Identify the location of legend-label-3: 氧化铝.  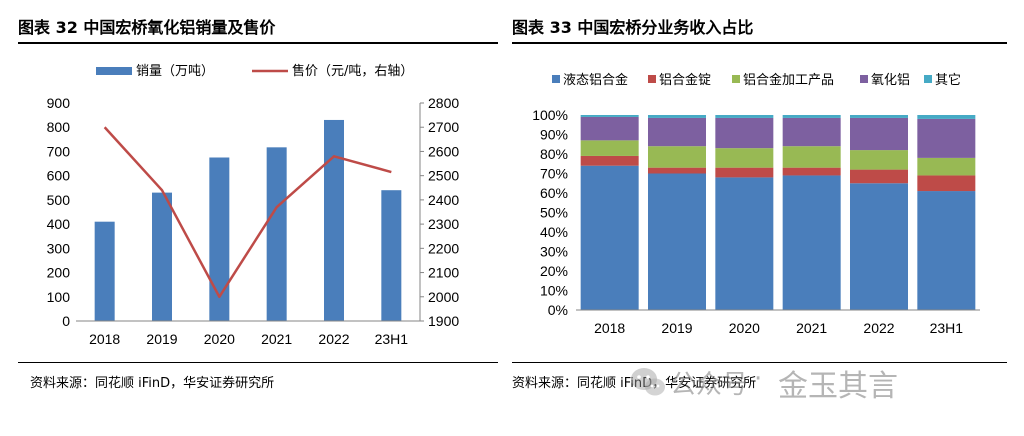
(890, 80).